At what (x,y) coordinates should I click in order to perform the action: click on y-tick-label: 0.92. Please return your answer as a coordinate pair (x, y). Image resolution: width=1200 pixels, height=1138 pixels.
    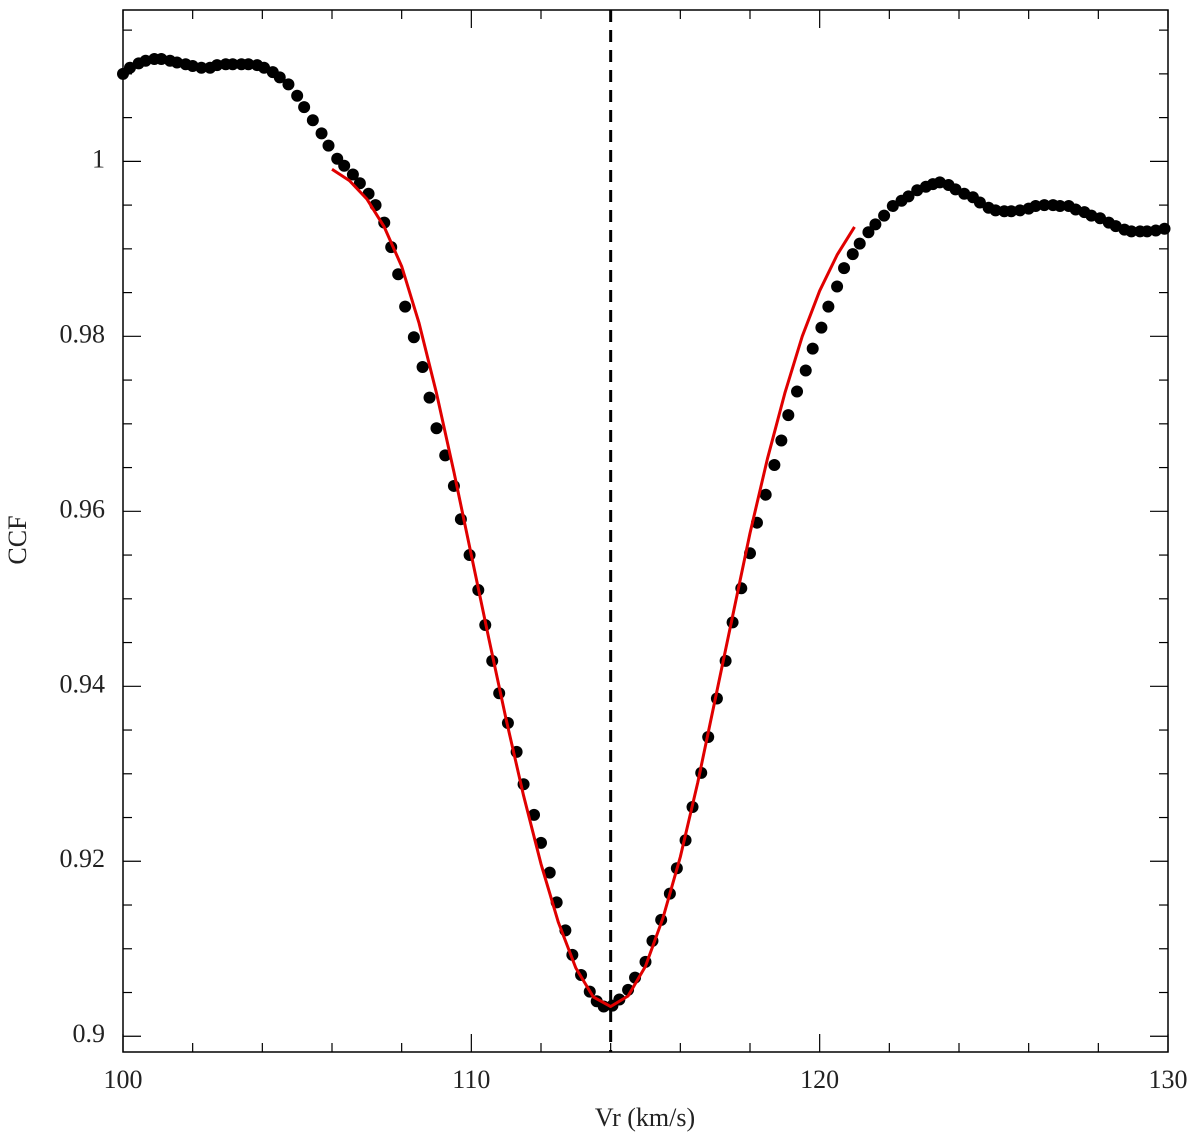
    Looking at the image, I should click on (83, 858).